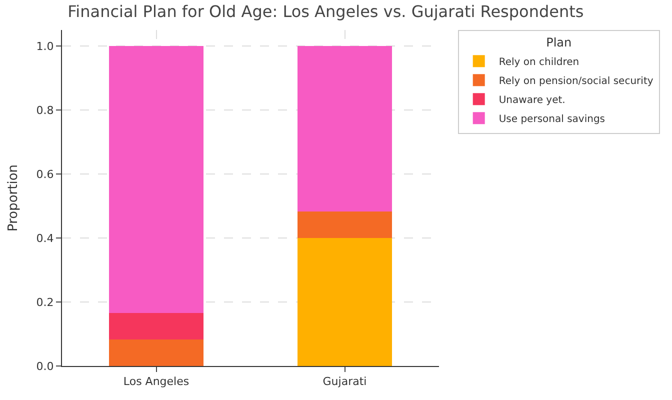 The height and width of the screenshot is (400, 672). I want to click on legend-label: Use personal savings, so click(552, 119).